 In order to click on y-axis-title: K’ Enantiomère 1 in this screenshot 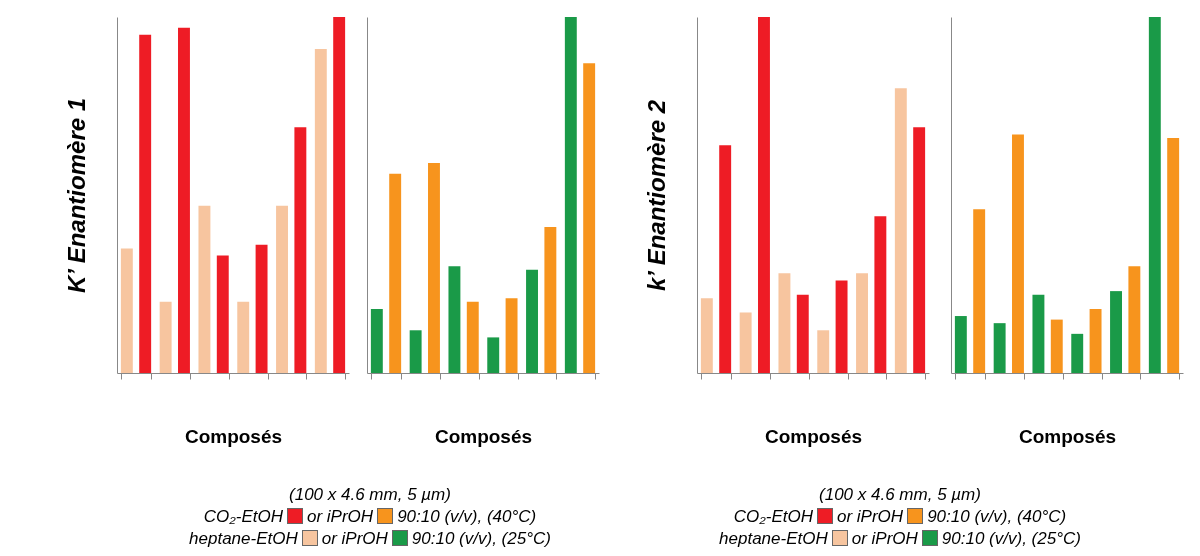, I will do `click(76, 195)`.